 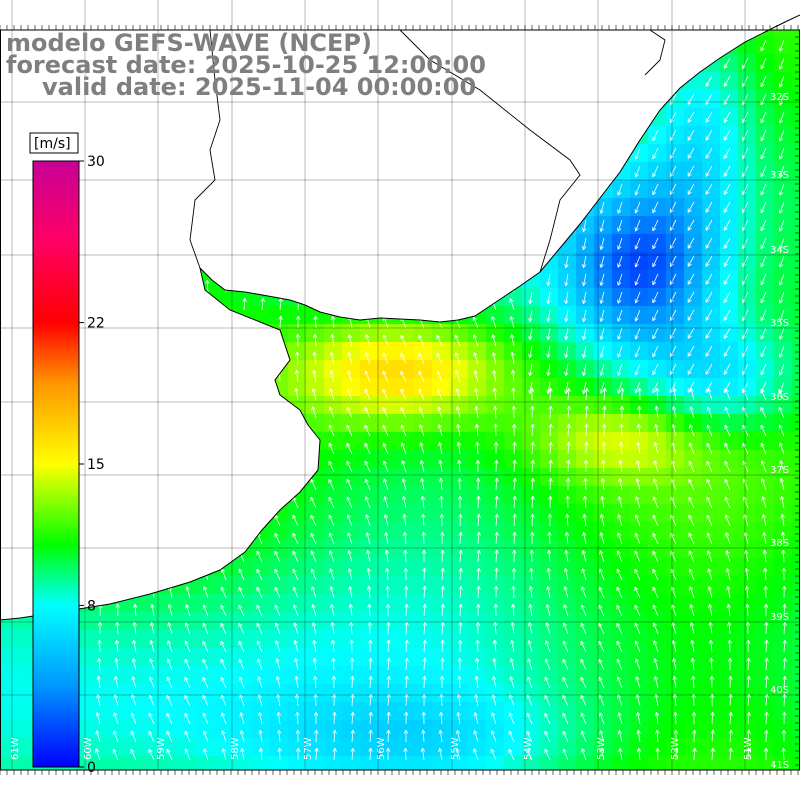 What do you see at coordinates (88, 748) in the screenshot?
I see `longitude-label: 60W` at bounding box center [88, 748].